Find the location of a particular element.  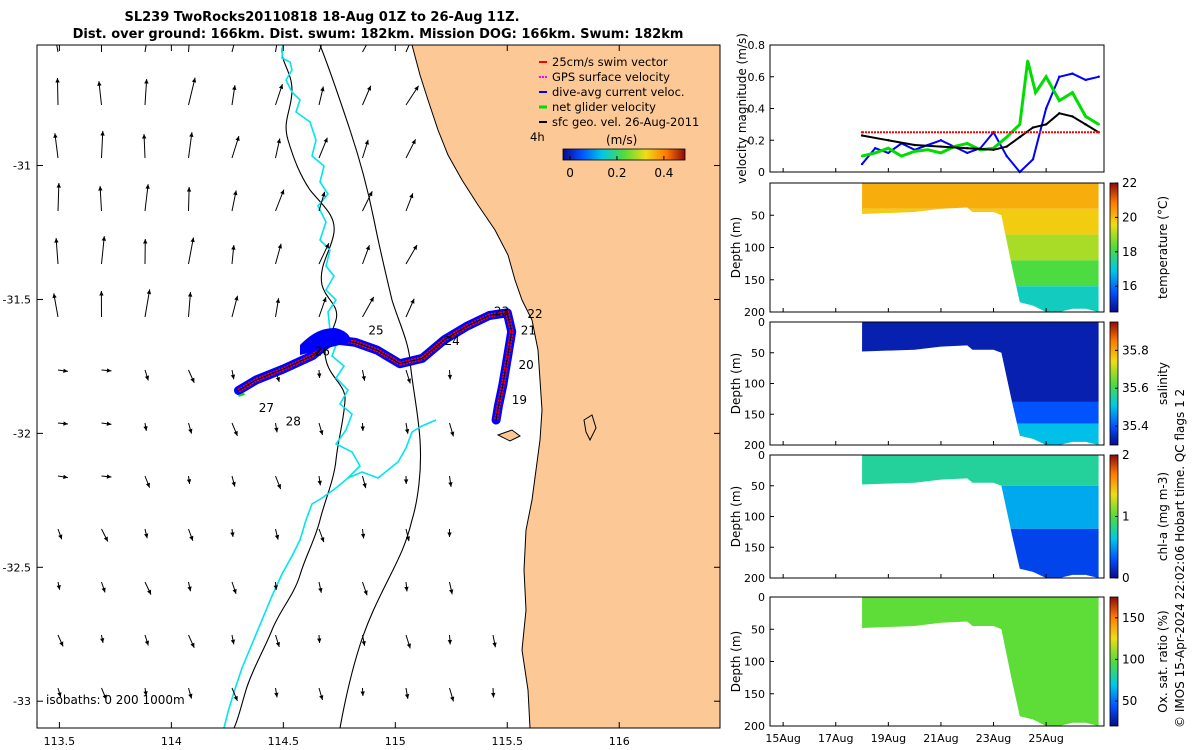

map-ytick-label: -31 is located at coordinates (22, 166).